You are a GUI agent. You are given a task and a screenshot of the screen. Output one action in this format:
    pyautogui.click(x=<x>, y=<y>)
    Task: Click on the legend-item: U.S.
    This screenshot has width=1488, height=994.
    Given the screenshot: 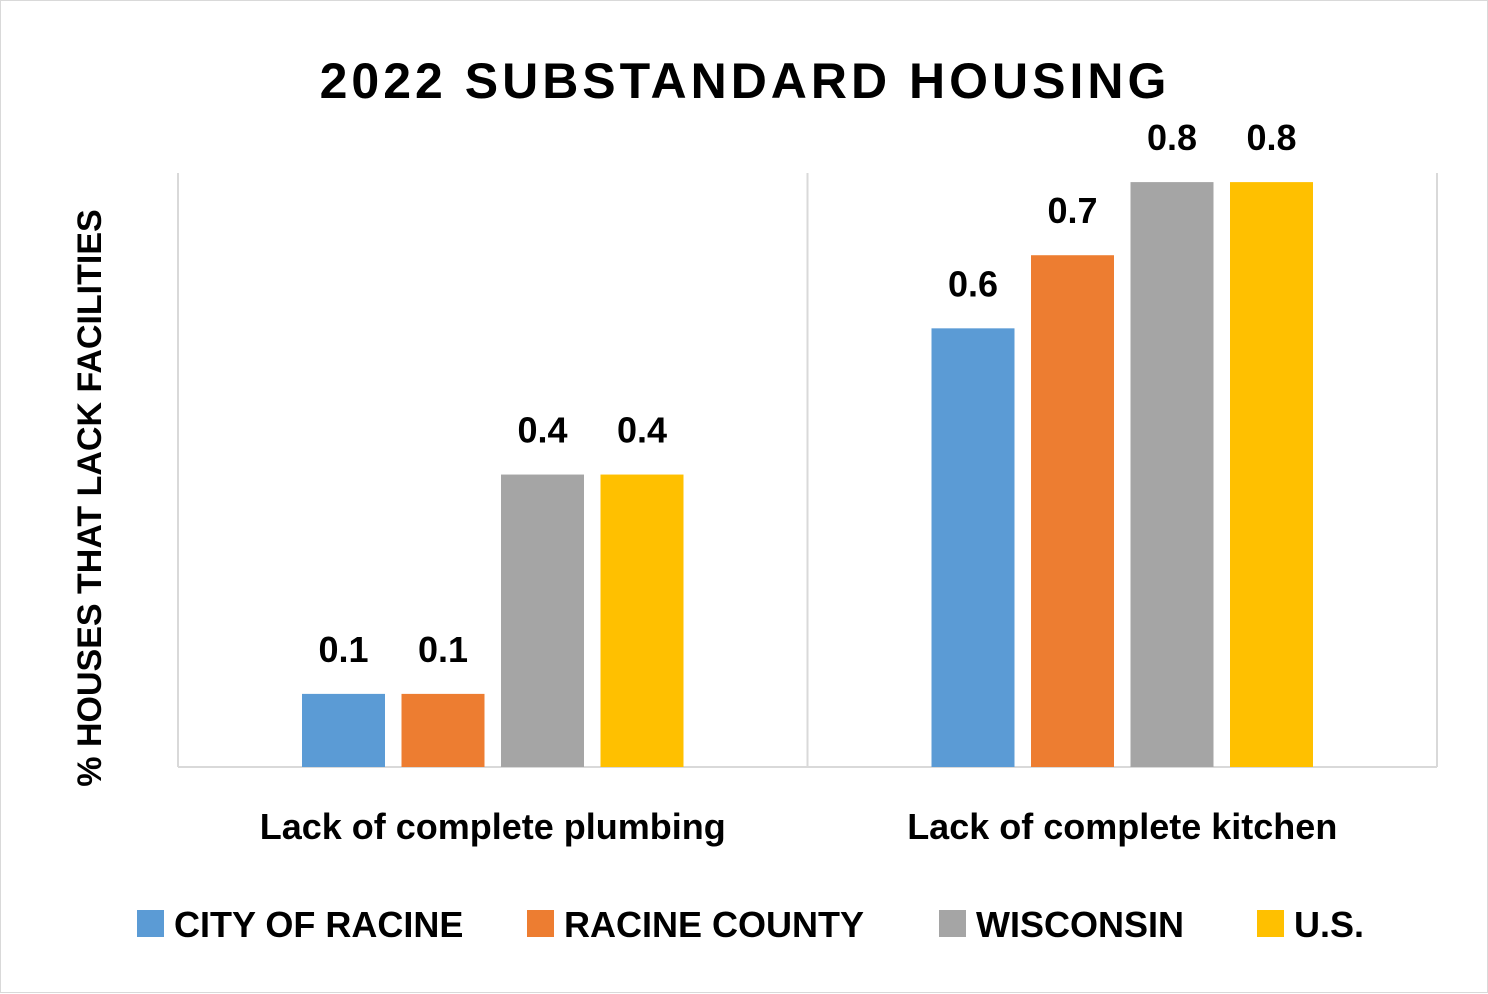 What is the action you would take?
    pyautogui.click(x=1310, y=924)
    